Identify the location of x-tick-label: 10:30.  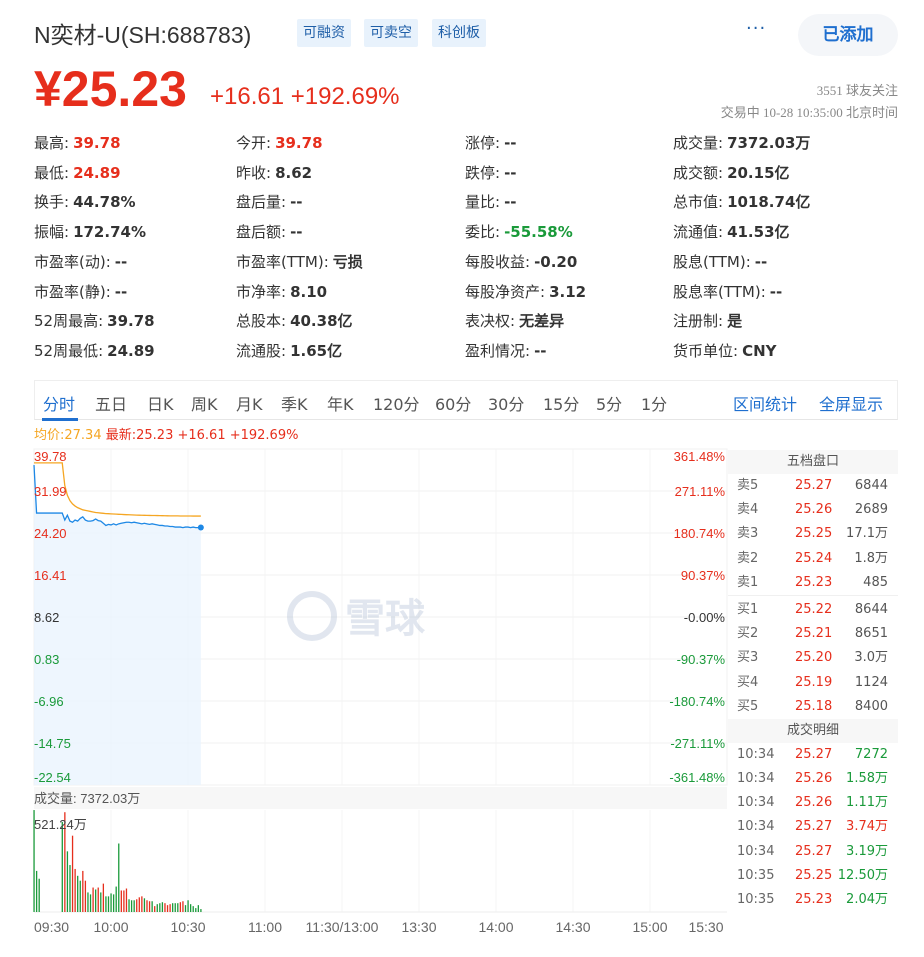
(187, 927).